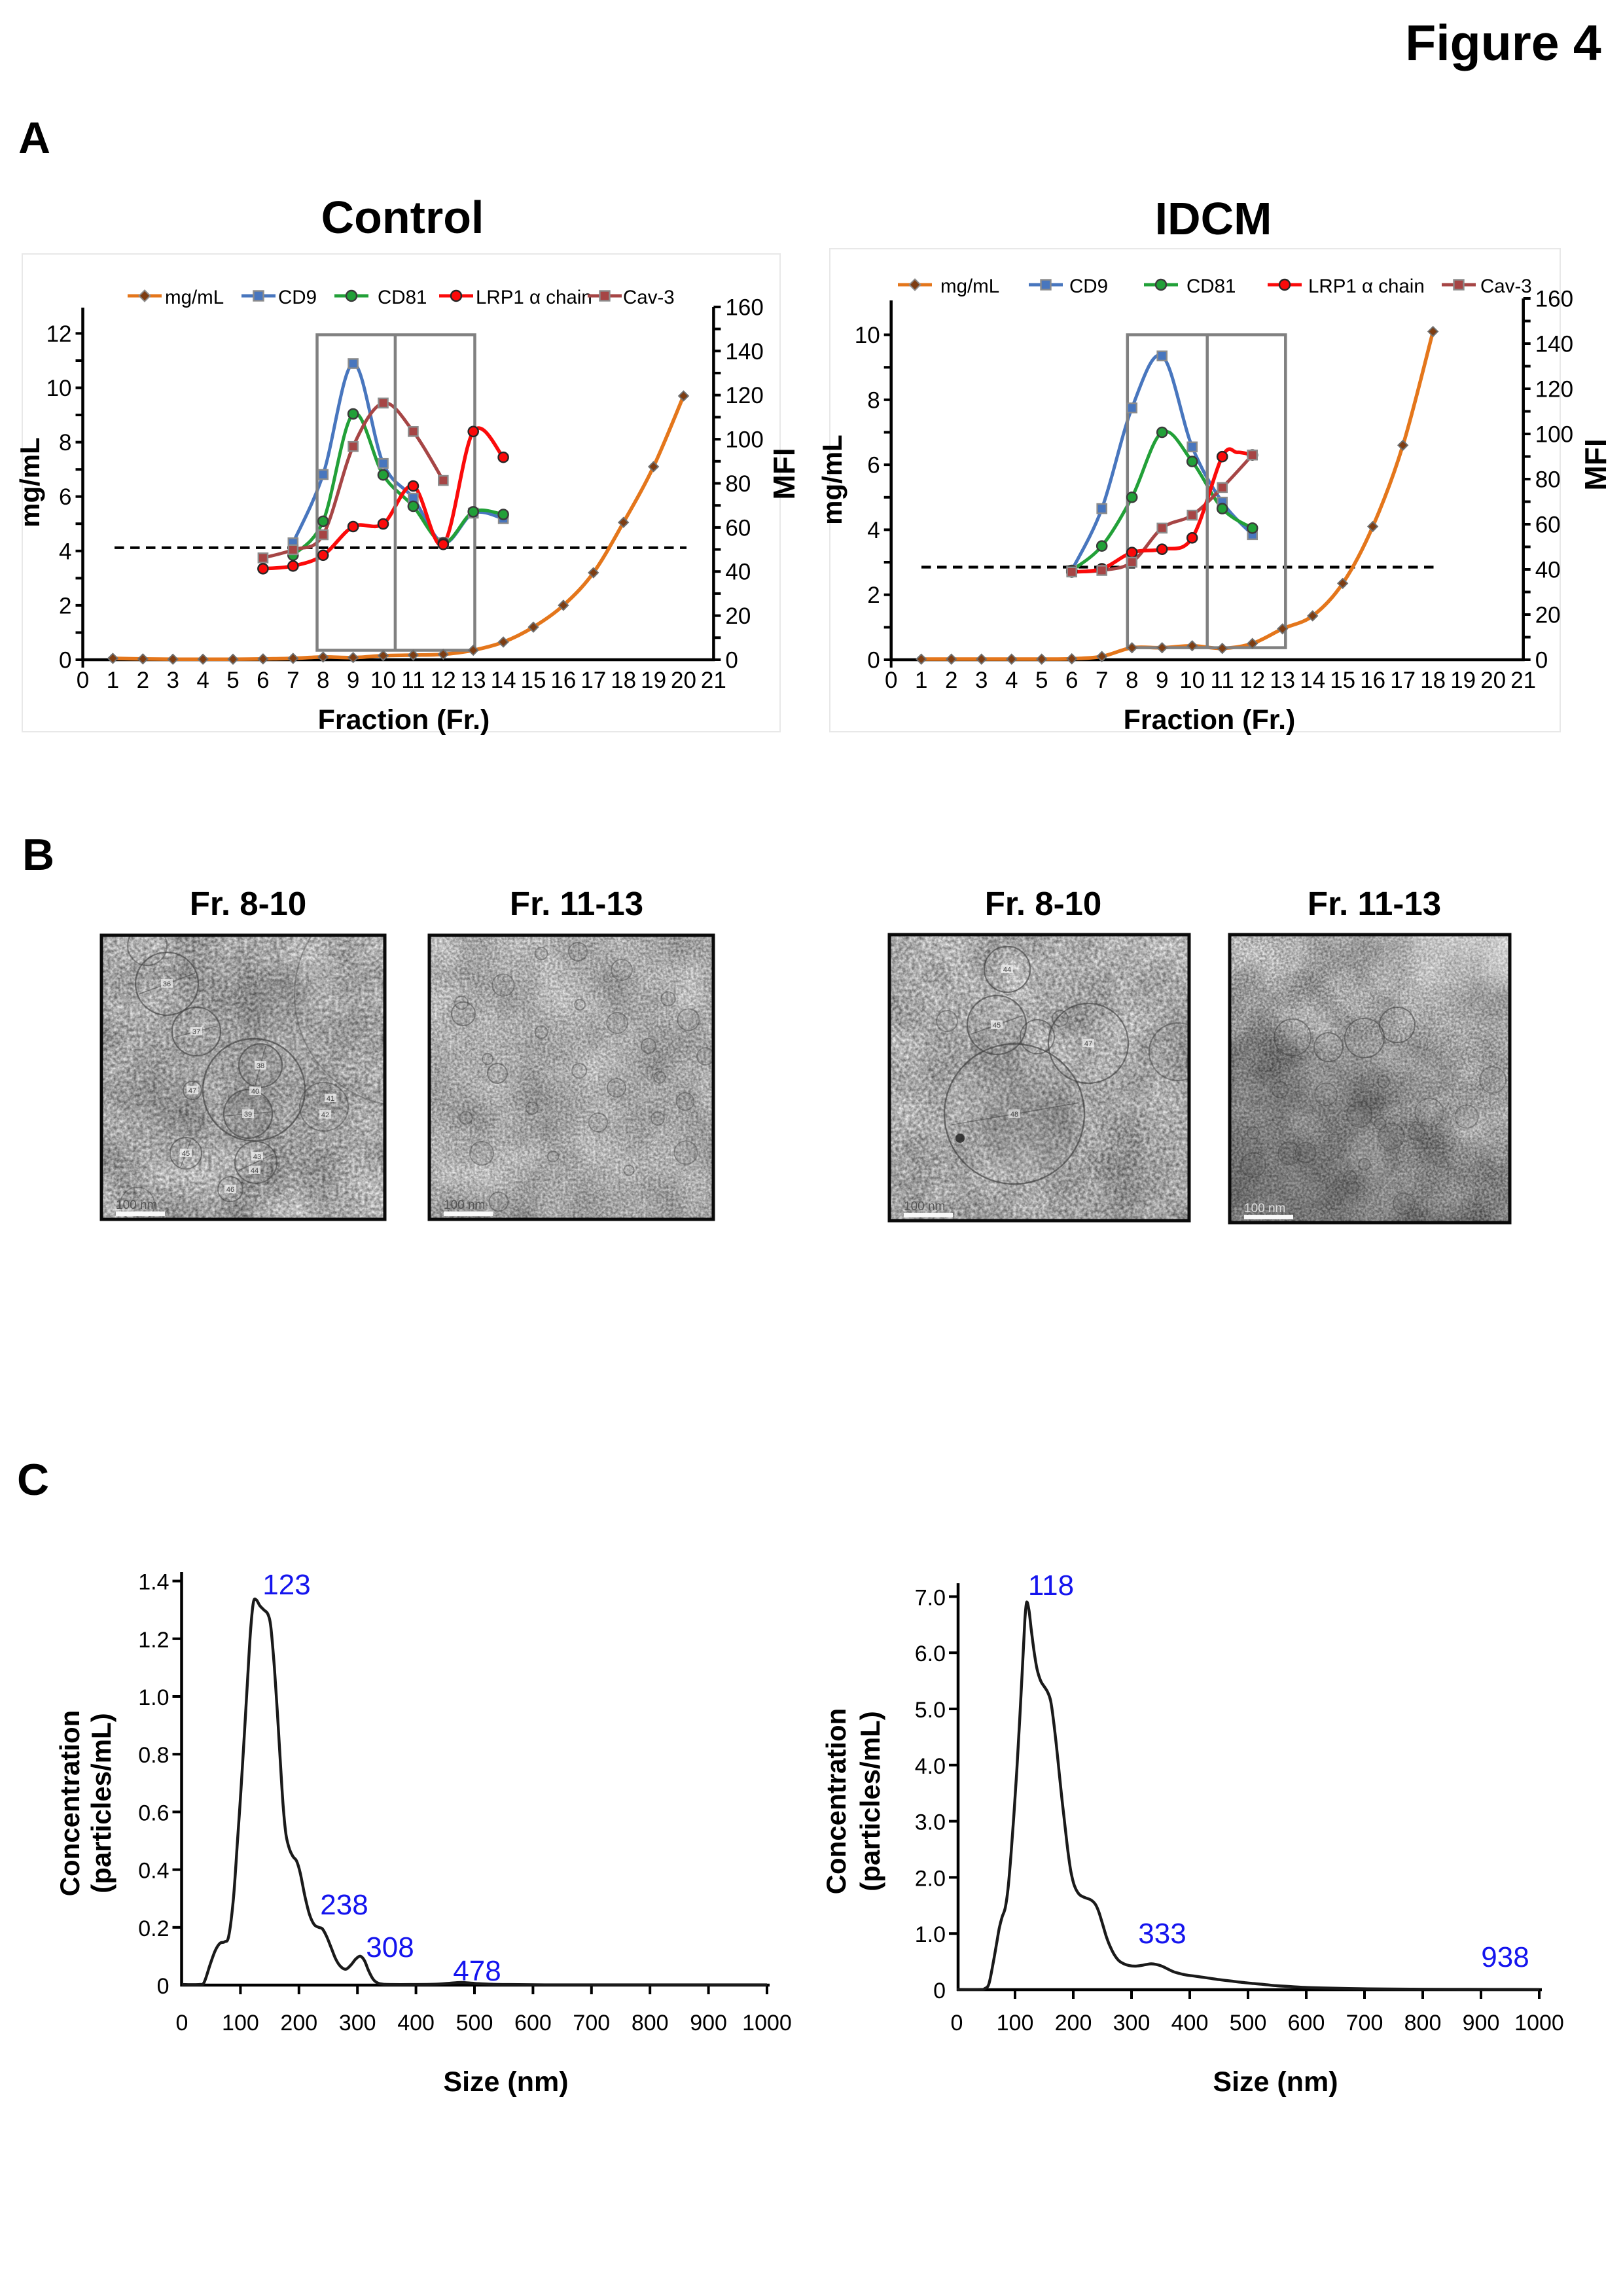  I want to click on svg-text: 1, so click(921, 680).